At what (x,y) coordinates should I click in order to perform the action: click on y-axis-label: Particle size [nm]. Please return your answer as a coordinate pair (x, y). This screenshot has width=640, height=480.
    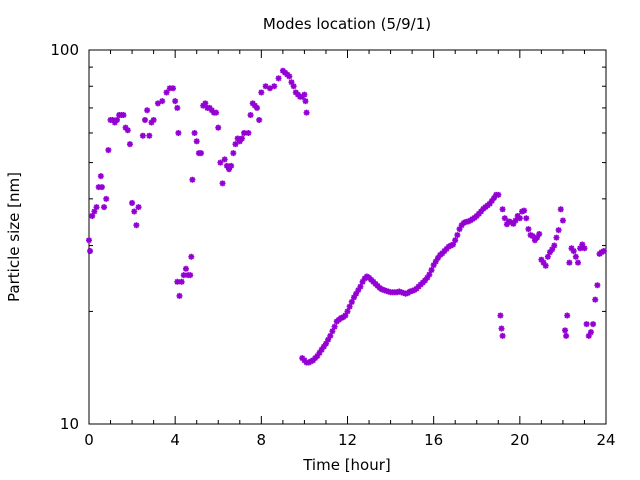
    Looking at the image, I should click on (14, 237).